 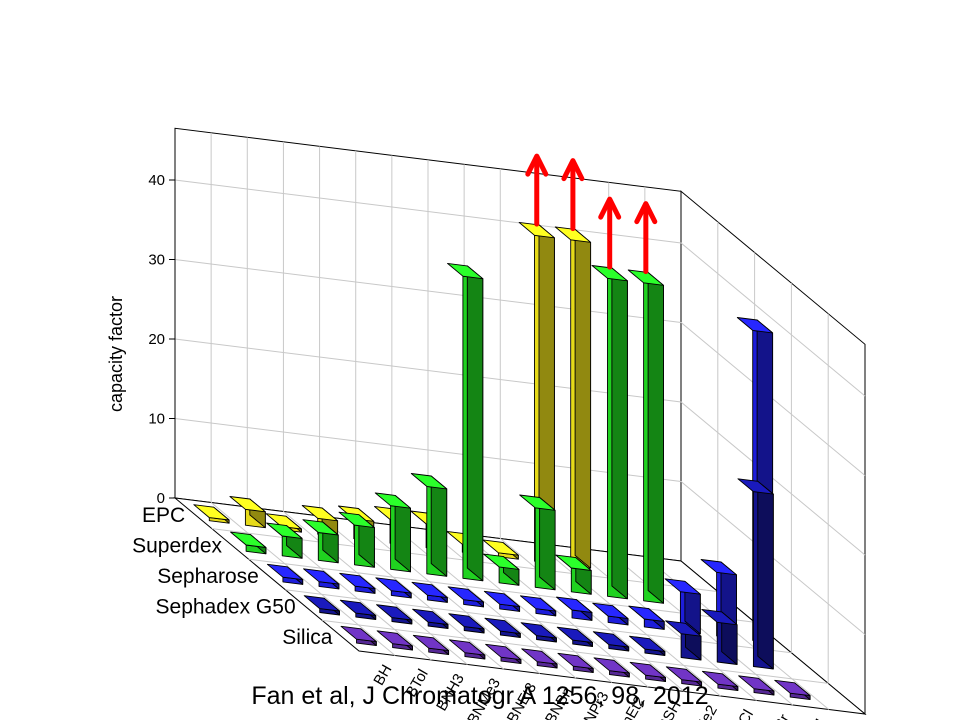 I want to click on z-tick-labels: 0 10 20 30 40, so click(x=161, y=339).